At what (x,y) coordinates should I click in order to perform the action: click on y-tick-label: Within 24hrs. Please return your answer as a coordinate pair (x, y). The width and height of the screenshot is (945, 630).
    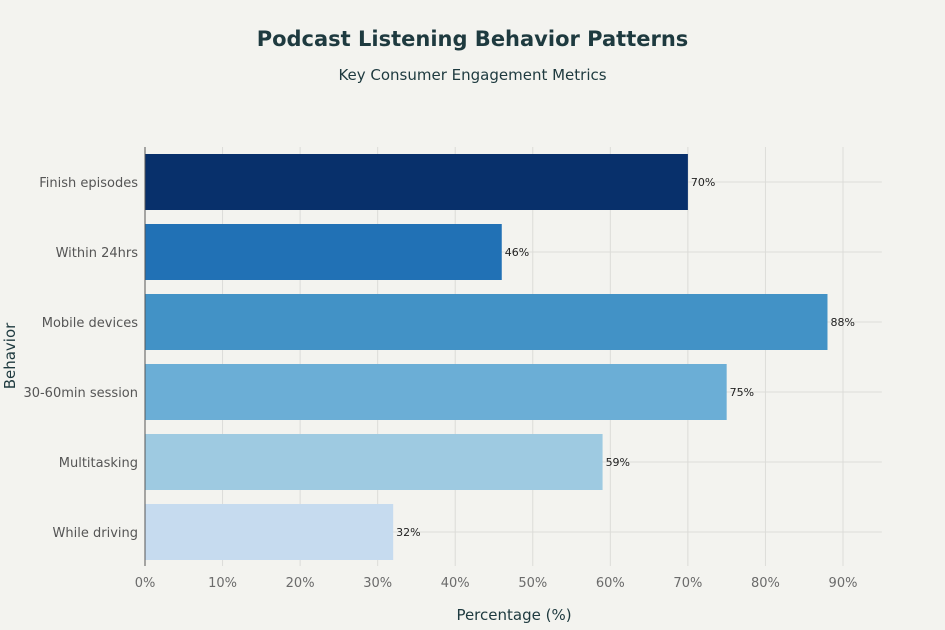
    Looking at the image, I should click on (97, 253).